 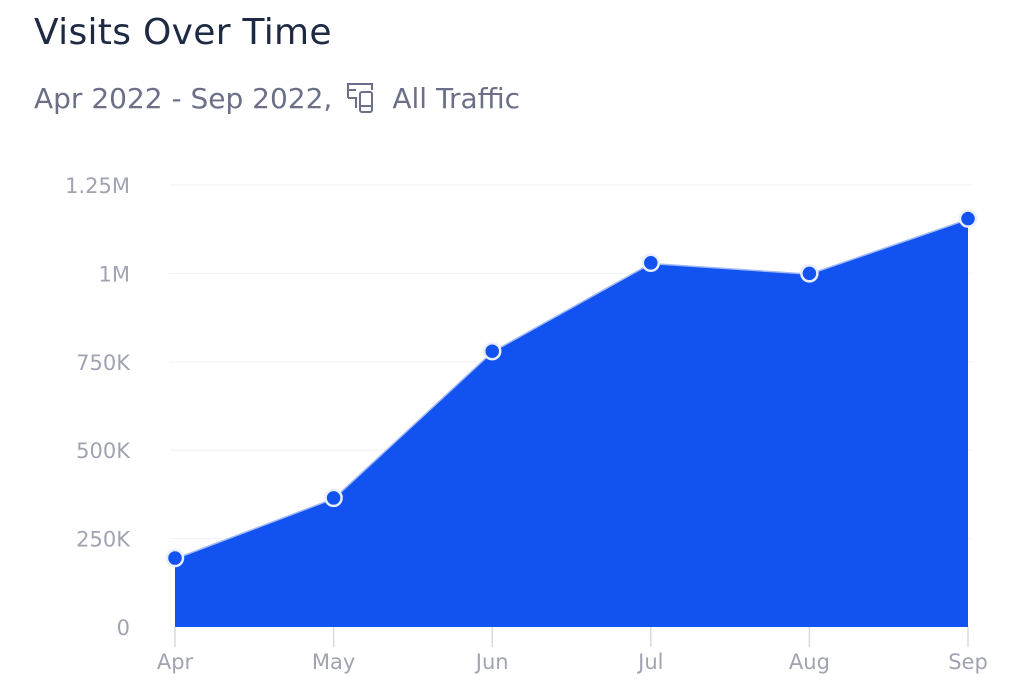 I want to click on x-tick-label: Jun, so click(x=491, y=662).